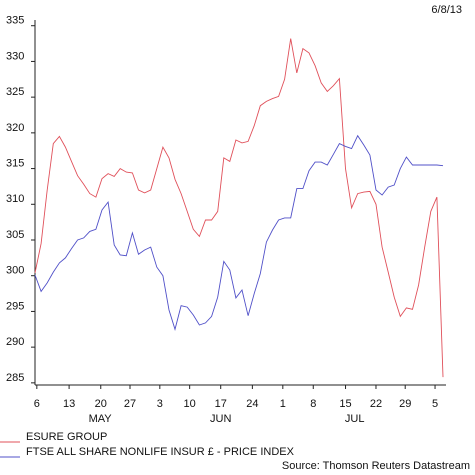  I want to click on month-label: JUL, so click(355, 419).